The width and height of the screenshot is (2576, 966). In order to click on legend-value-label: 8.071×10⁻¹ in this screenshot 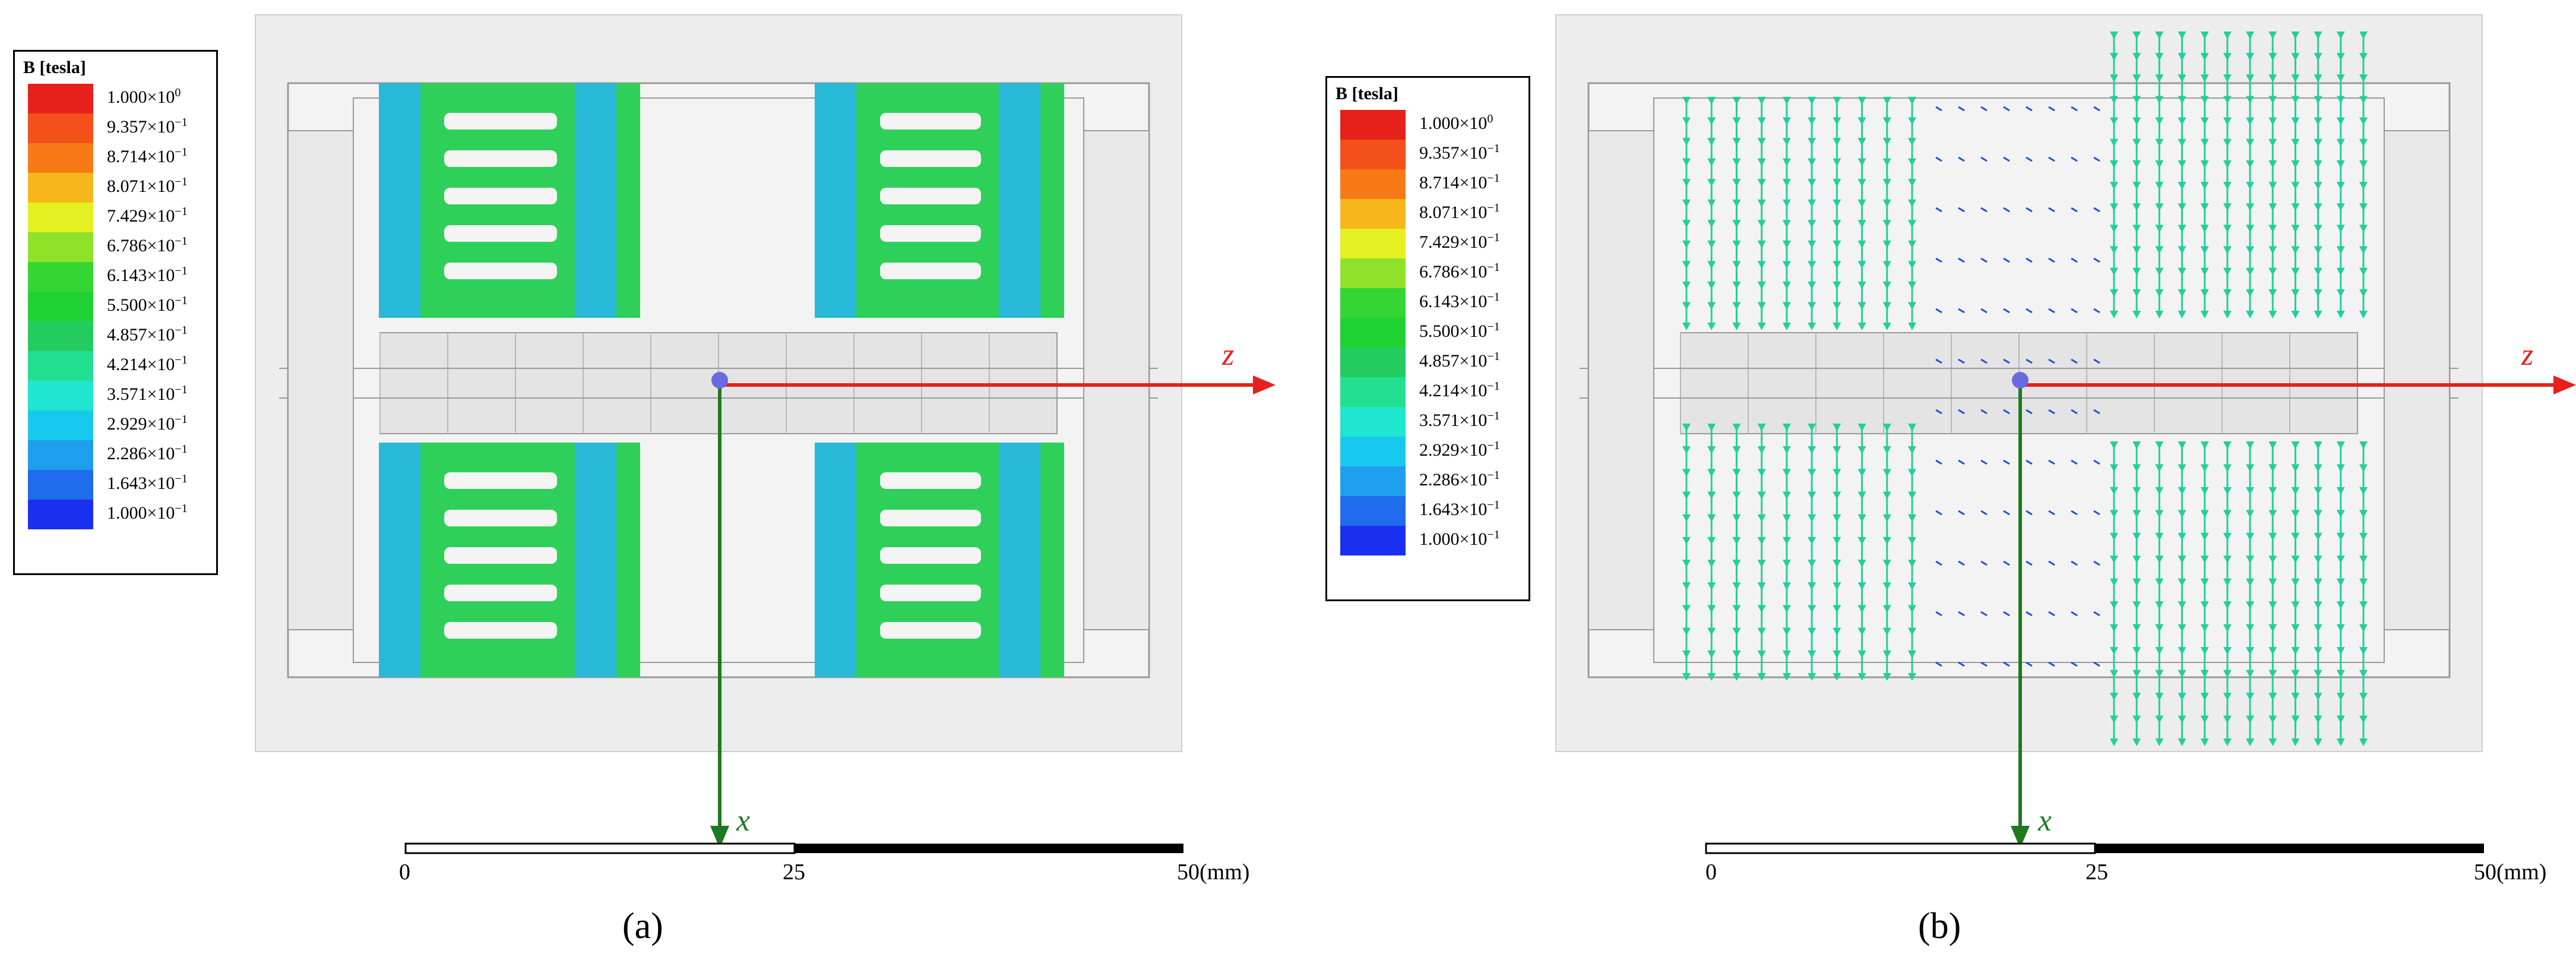, I will do `click(1459, 211)`.